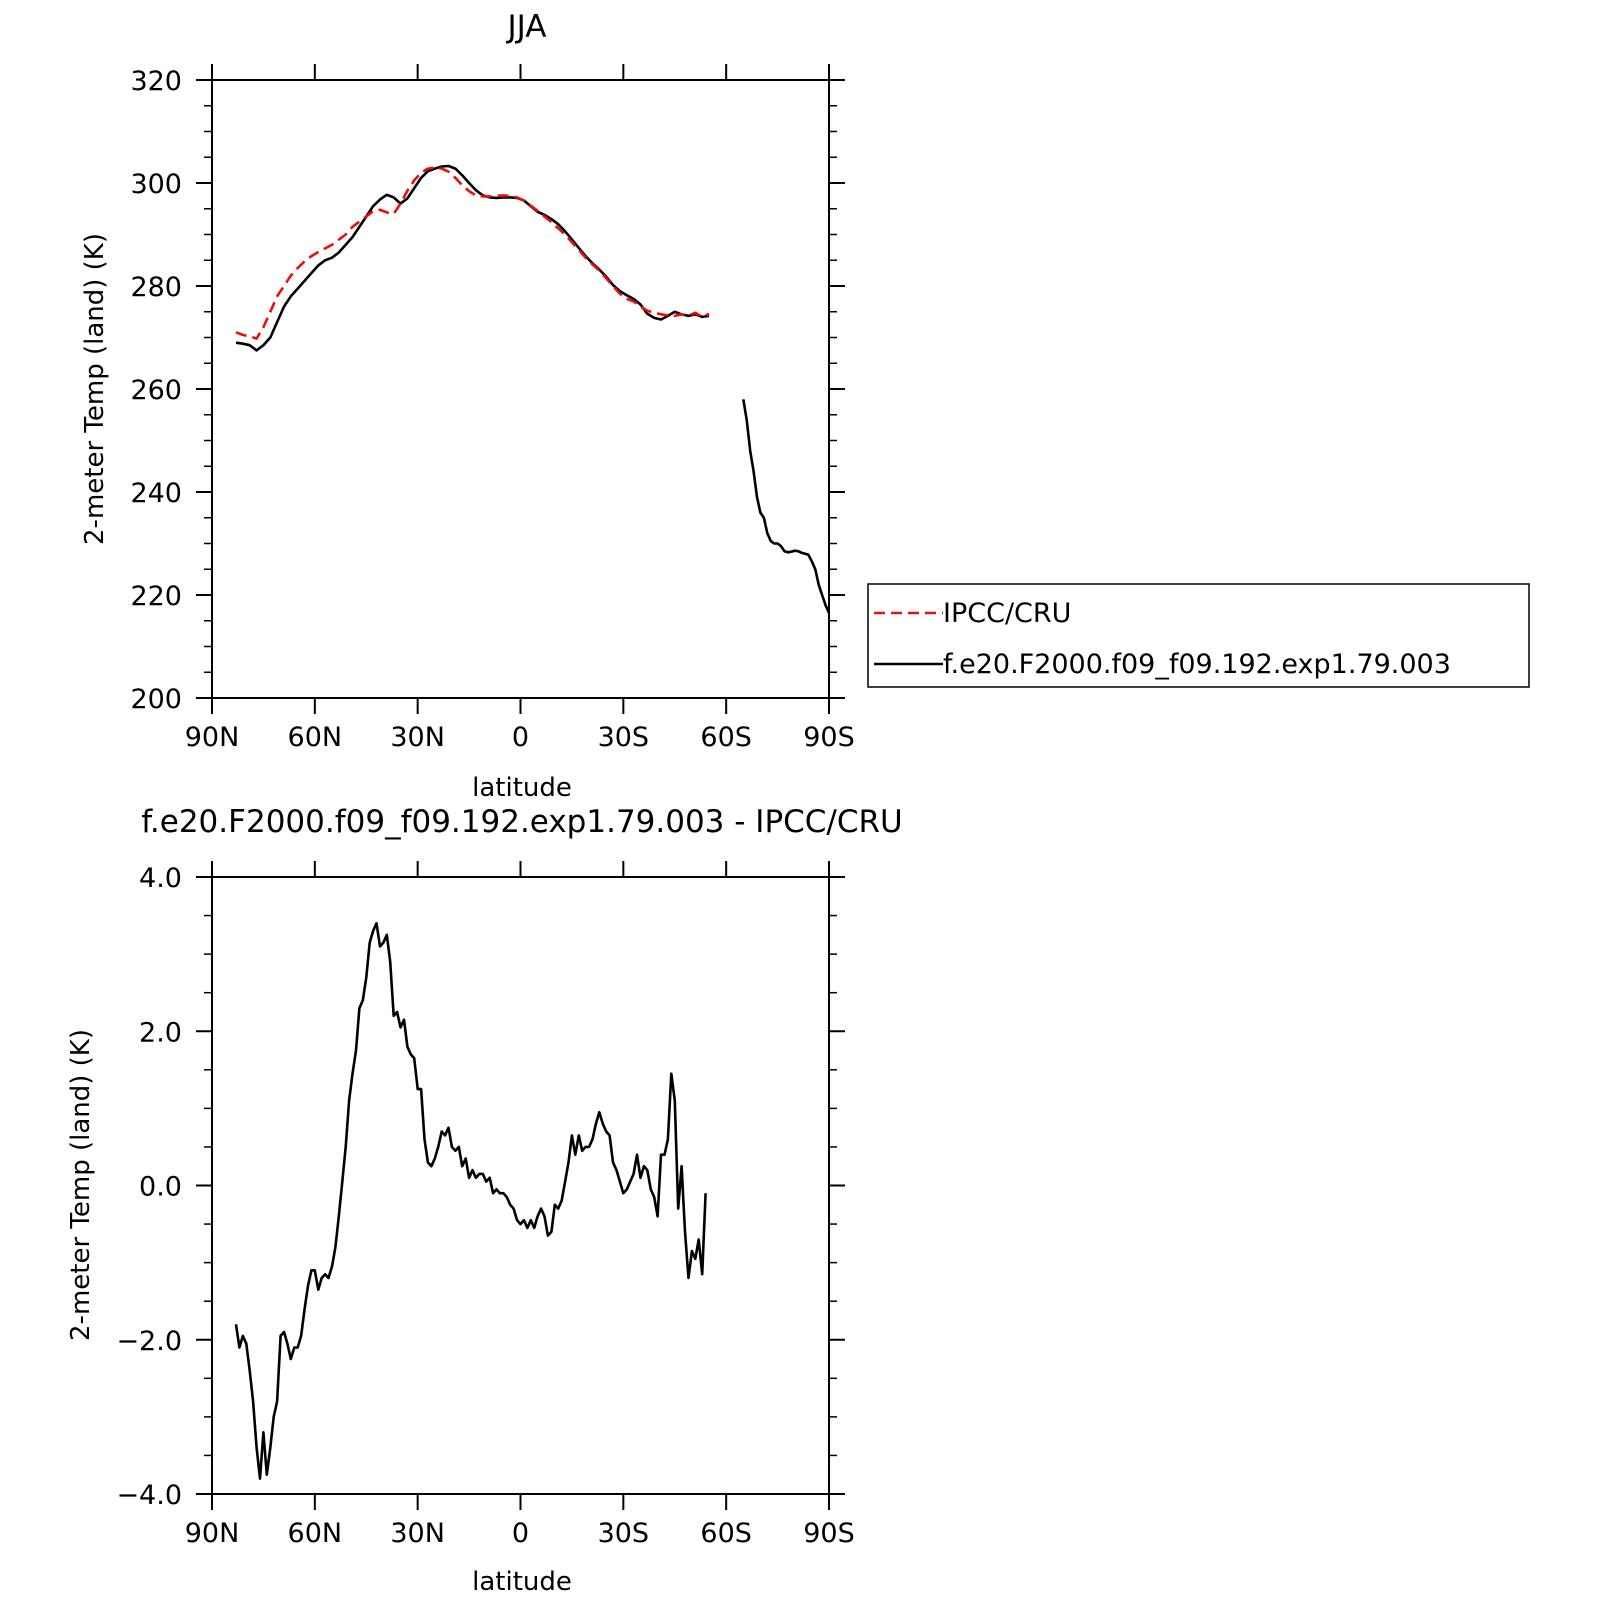 This screenshot has height=1602, width=1605. I want to click on legend-box, so click(1198, 635).